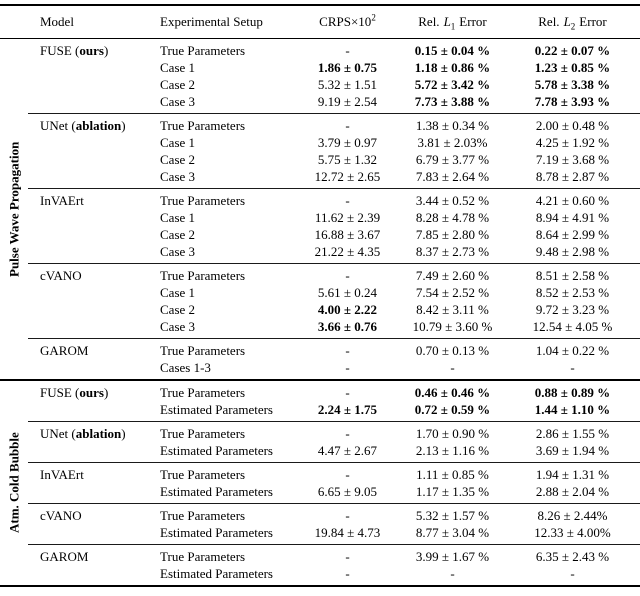 The image size is (640, 596). What do you see at coordinates (452, 50) in the screenshot?
I see `rel-l1-cell: 0.15 ± 0.04 %` at bounding box center [452, 50].